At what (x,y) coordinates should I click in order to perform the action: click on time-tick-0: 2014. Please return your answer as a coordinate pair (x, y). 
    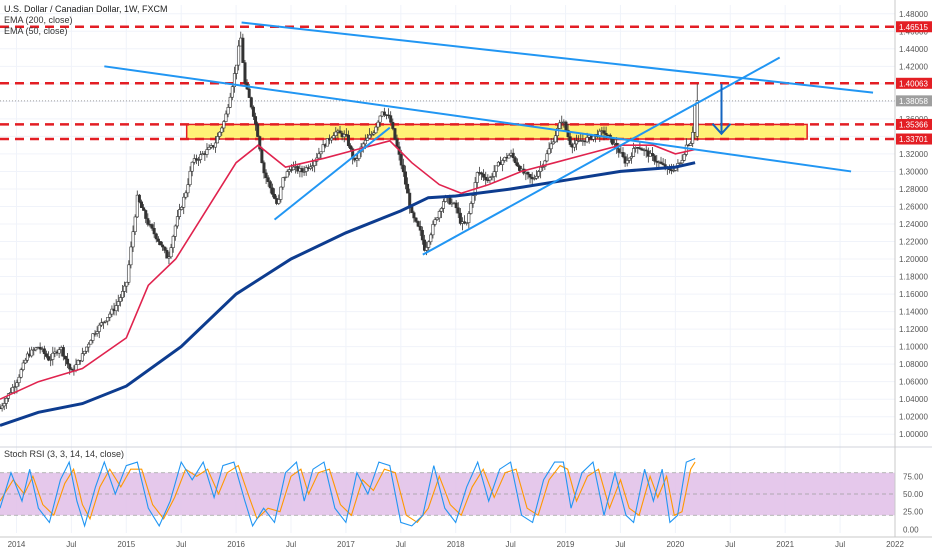
    Looking at the image, I should click on (17, 544).